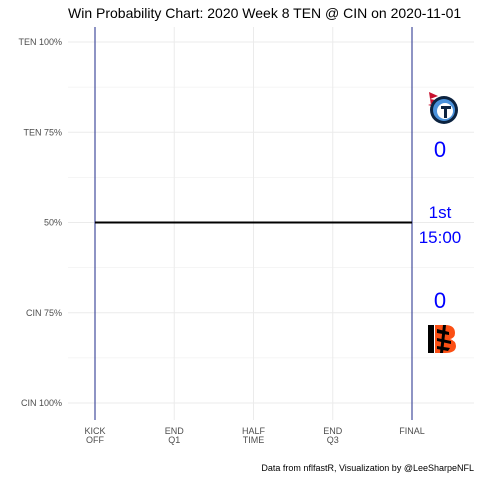 The width and height of the screenshot is (480, 480). Describe the element at coordinates (254, 440) in the screenshot. I see `x-tick-label: TIME` at that location.